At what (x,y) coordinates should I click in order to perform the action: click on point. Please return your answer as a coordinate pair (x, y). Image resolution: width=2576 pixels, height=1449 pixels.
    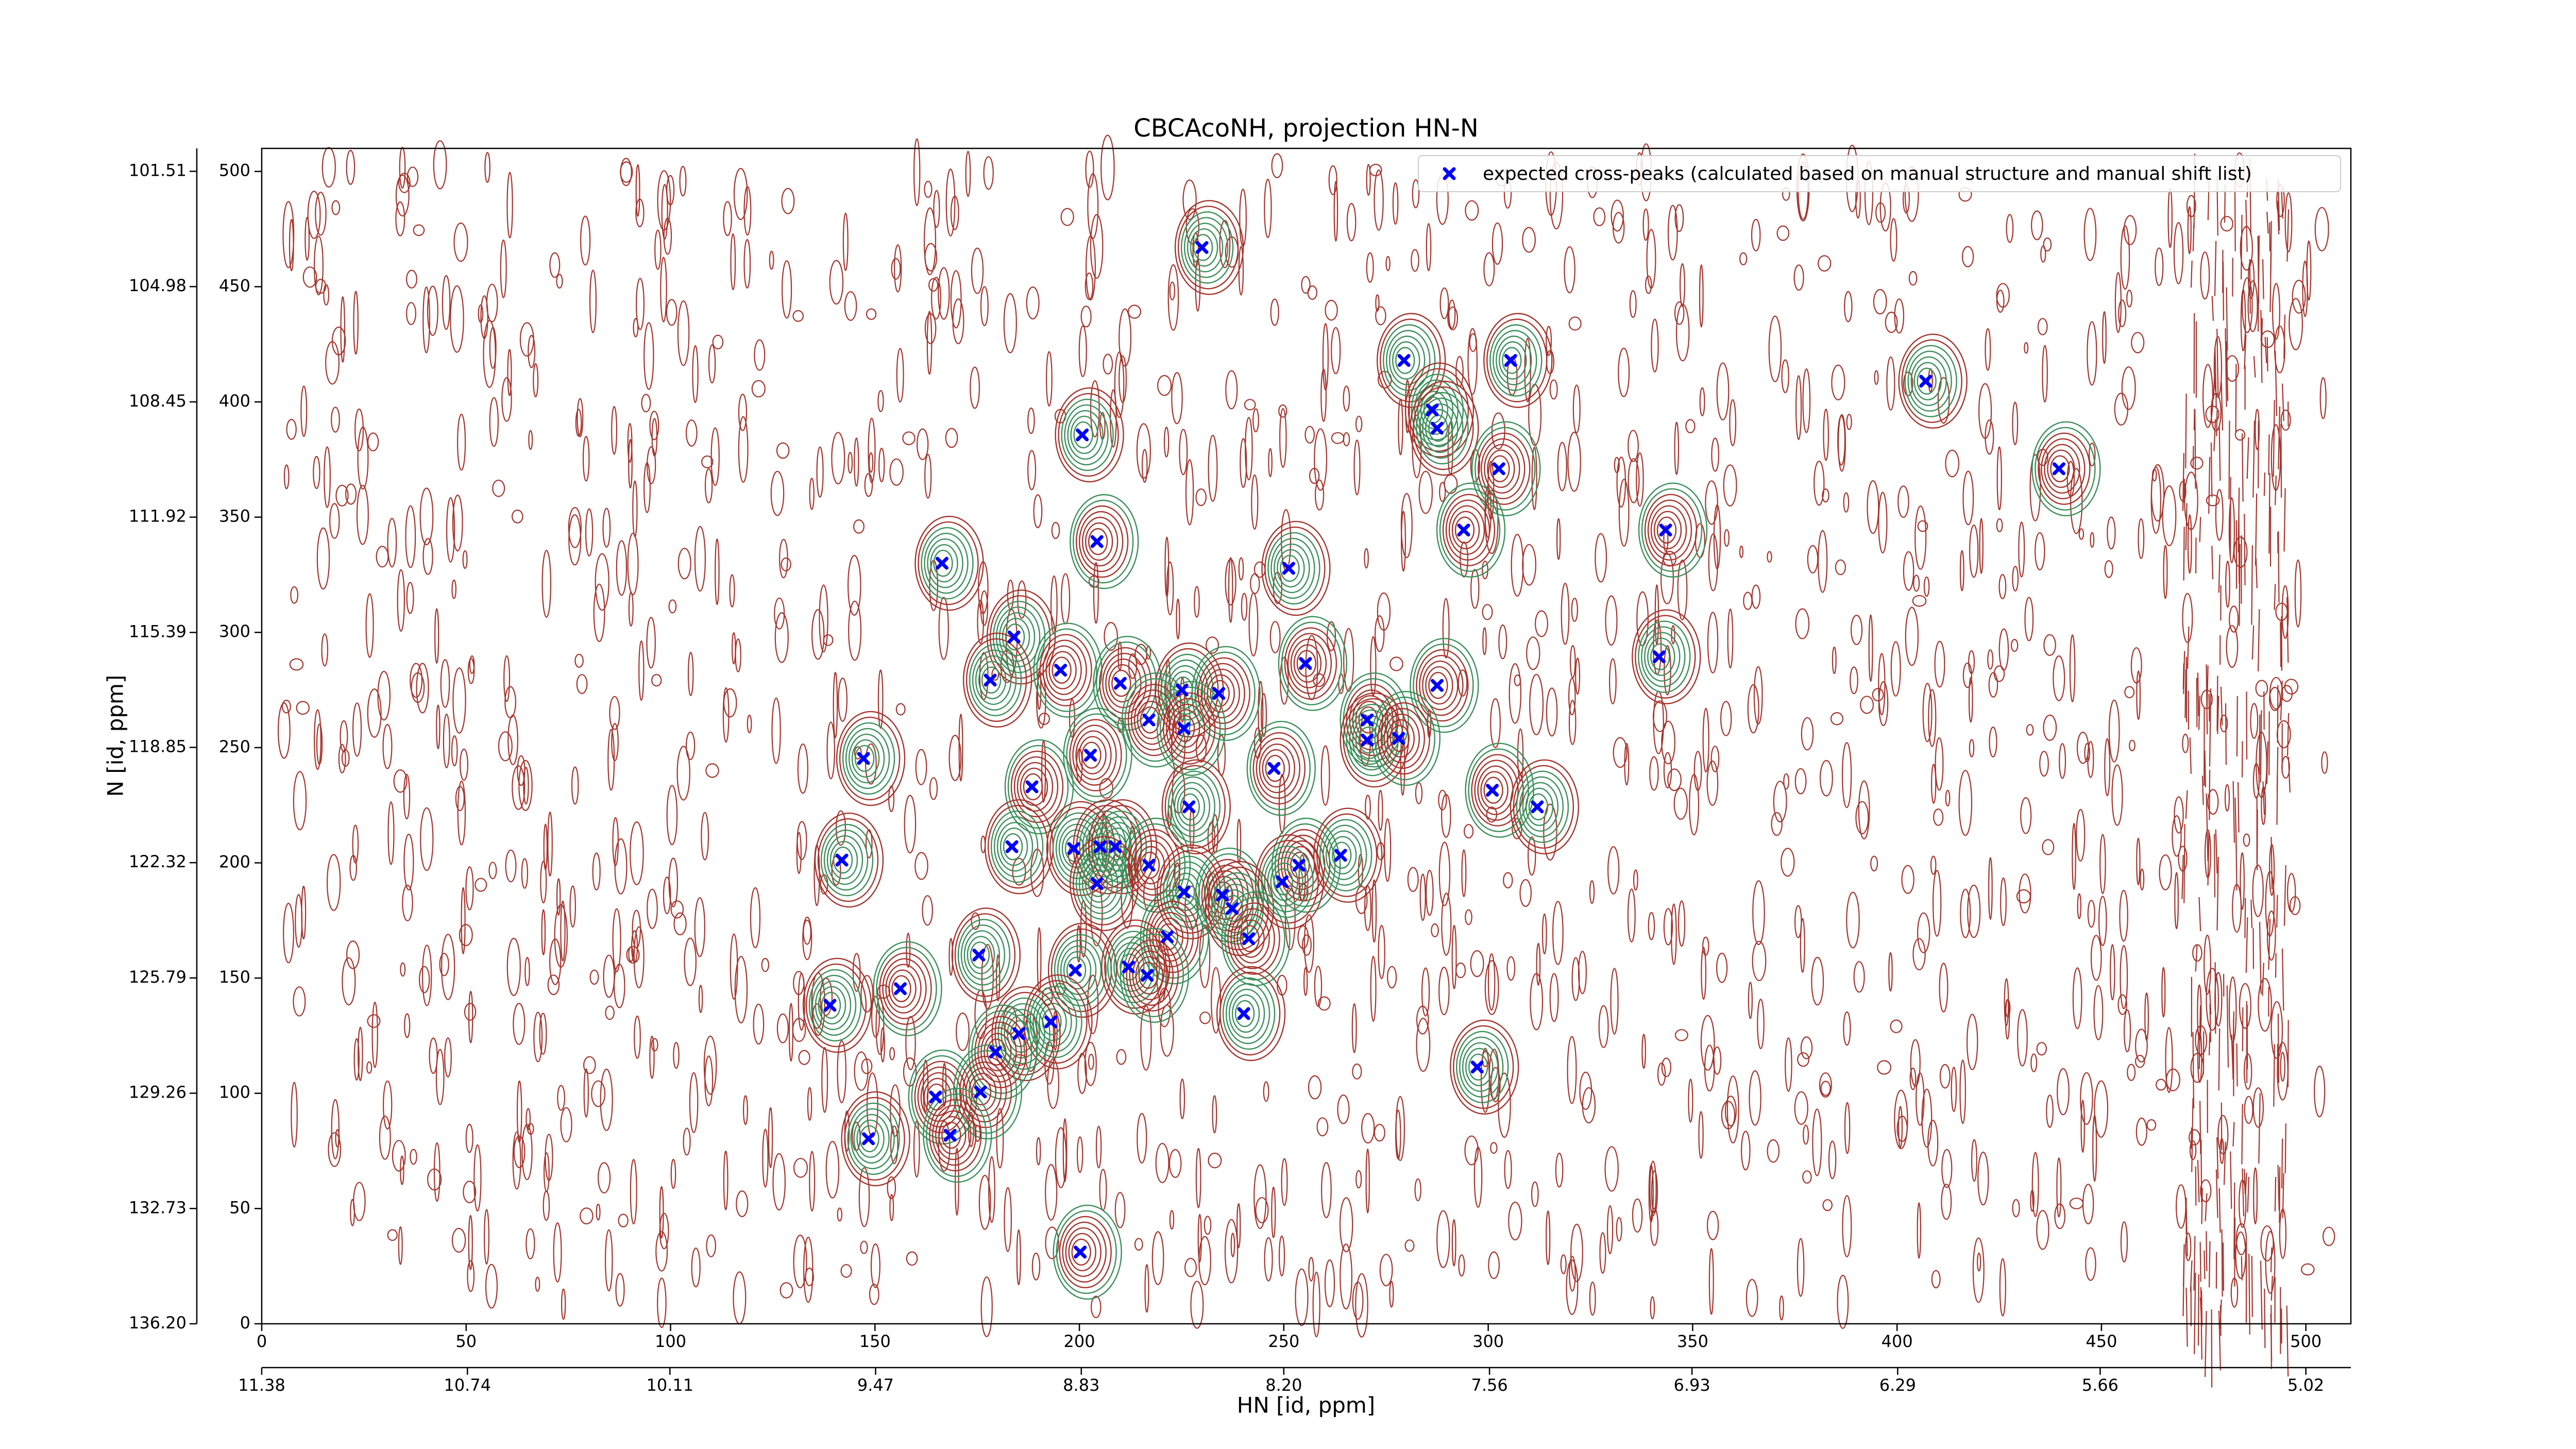
    Looking at the image, I should click on (1097, 541).